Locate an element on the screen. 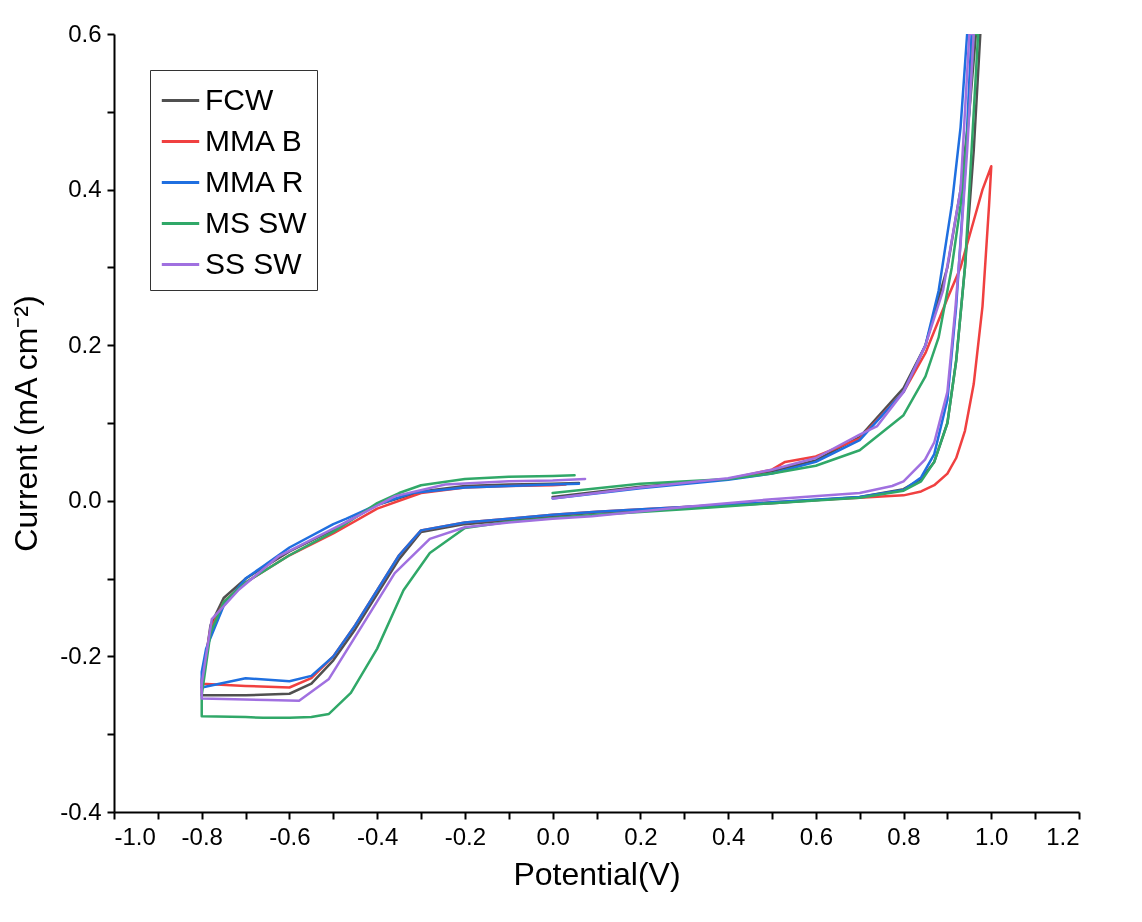 The width and height of the screenshot is (1142, 922). y-axis-title: Current (mA cm⁻²) is located at coordinates (26, 423).